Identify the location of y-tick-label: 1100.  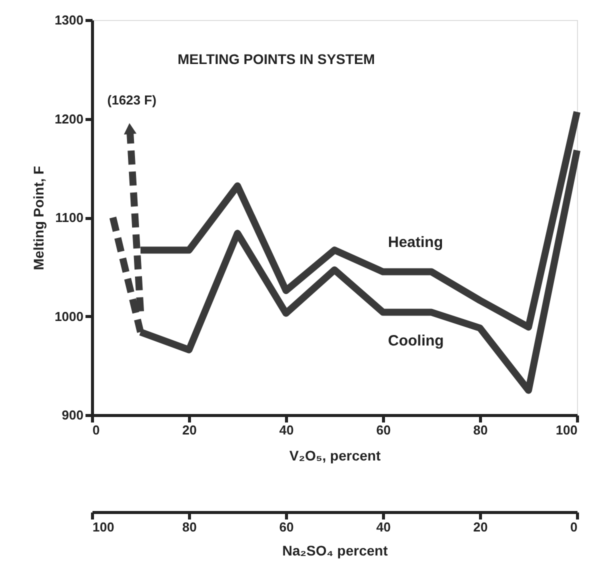
(69, 217).